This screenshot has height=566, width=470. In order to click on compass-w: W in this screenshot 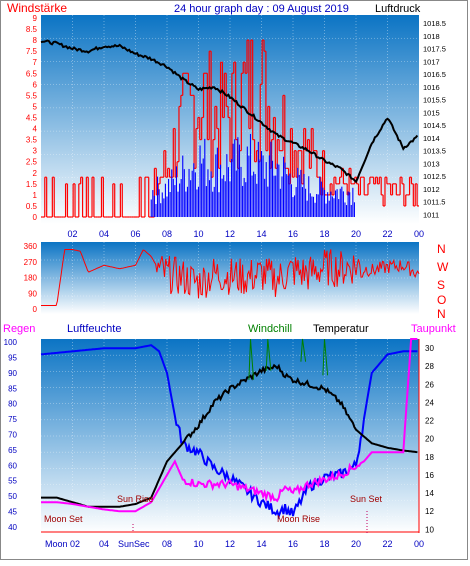, I will do `click(443, 267)`.